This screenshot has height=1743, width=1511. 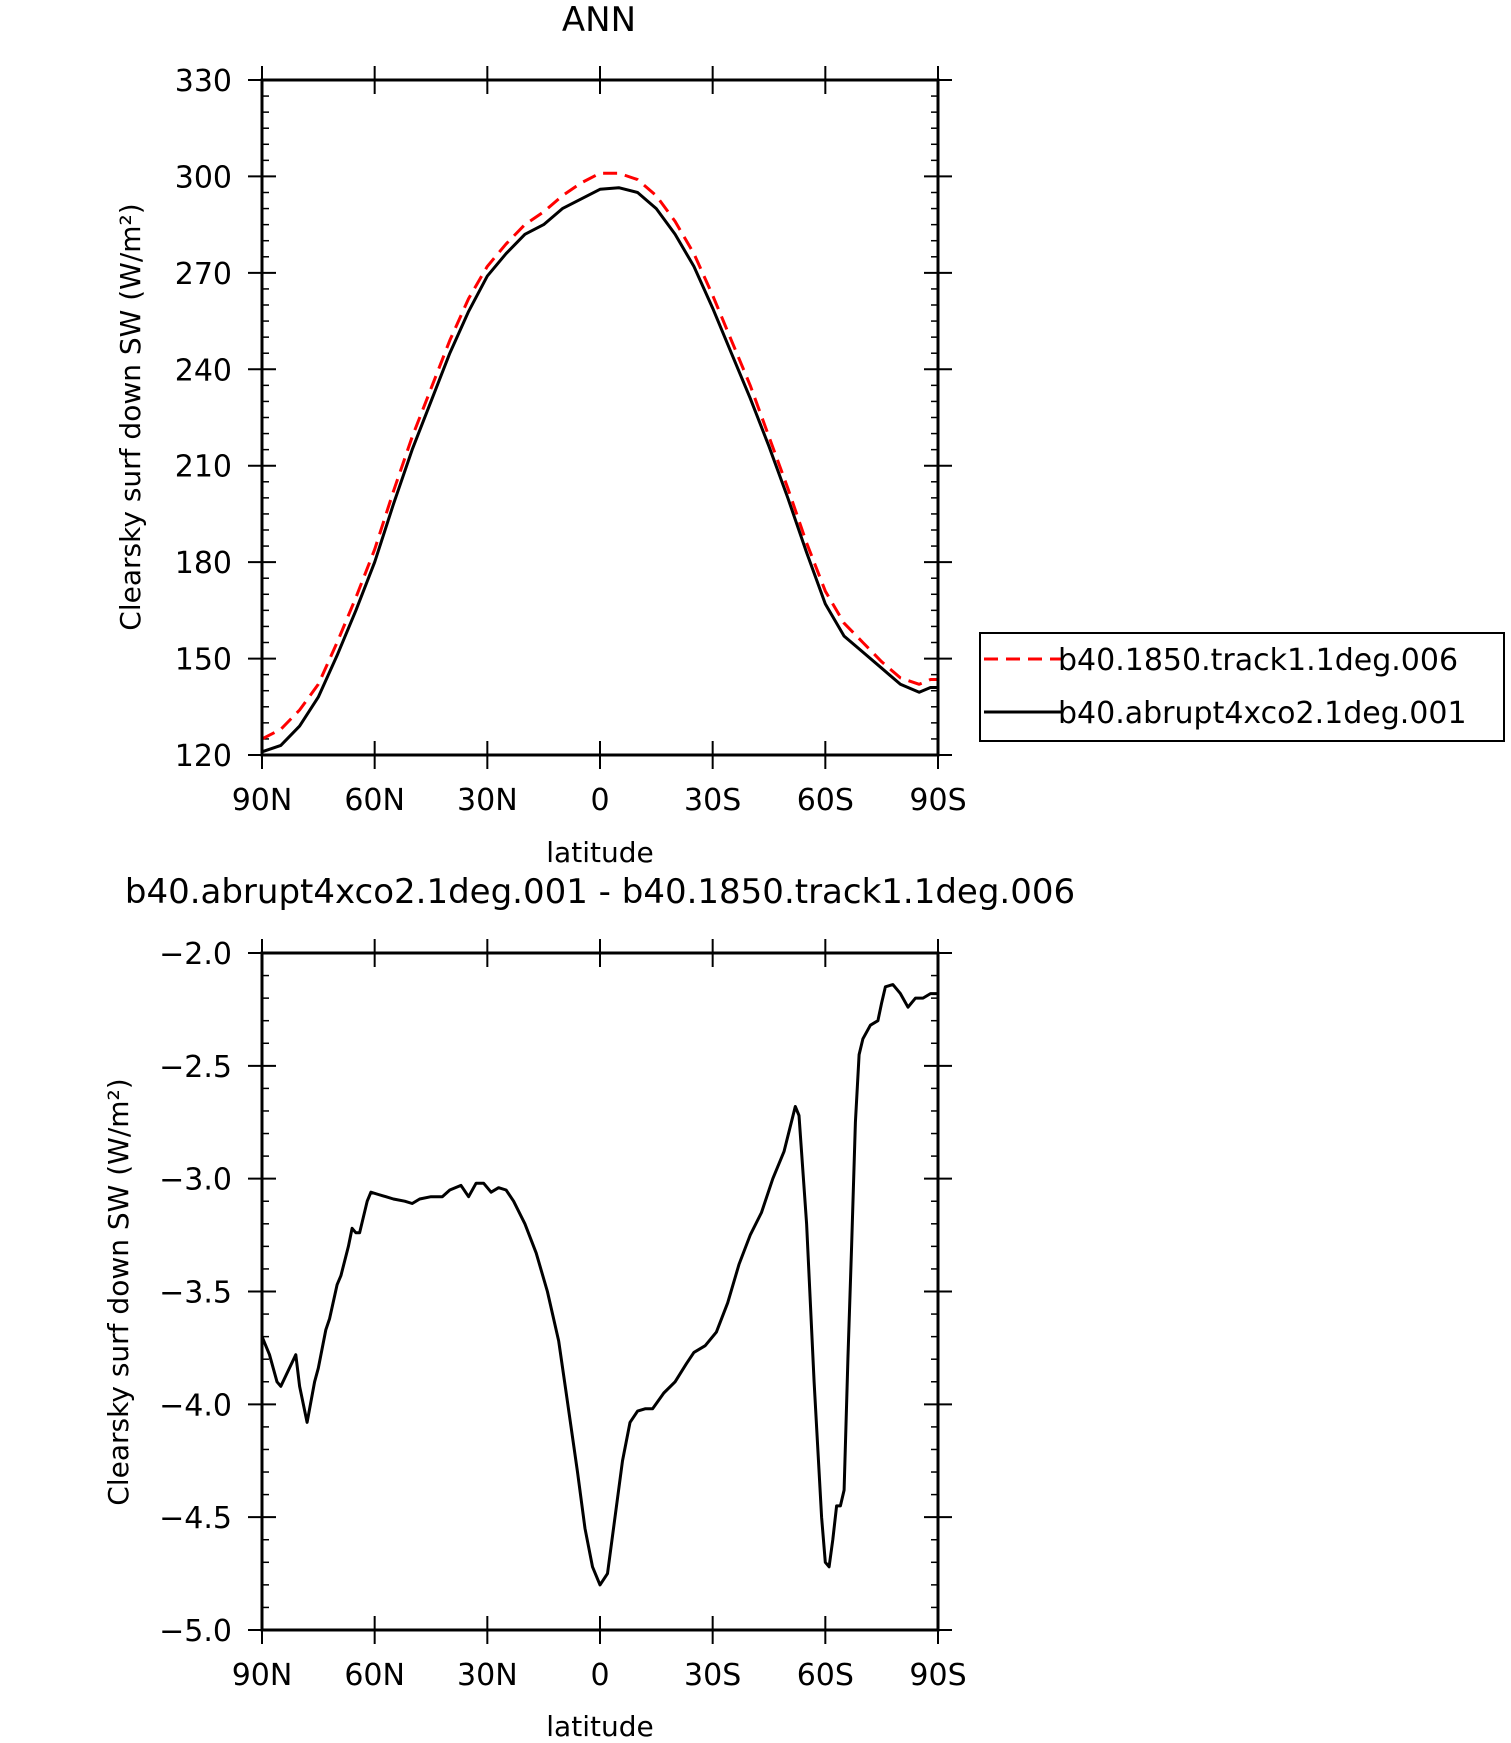 I want to click on bottom-y-tick-label: −4.0, so click(x=195, y=1405).